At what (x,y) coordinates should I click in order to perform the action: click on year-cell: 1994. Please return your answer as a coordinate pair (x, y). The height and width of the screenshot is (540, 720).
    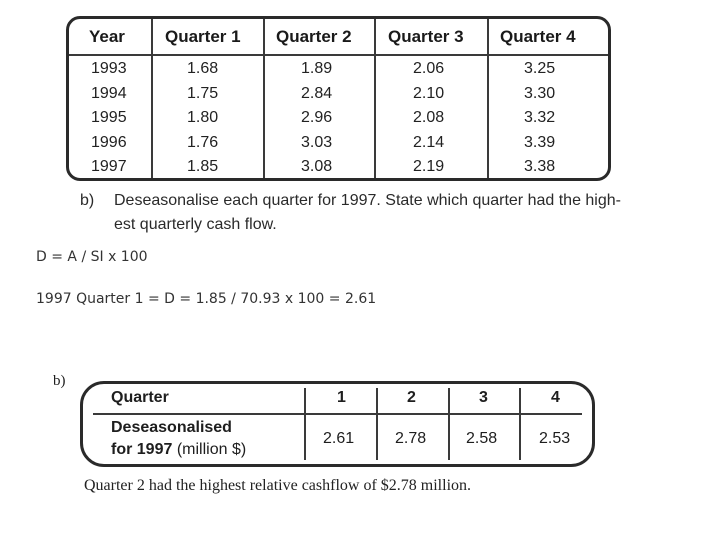
    Looking at the image, I should click on (109, 93).